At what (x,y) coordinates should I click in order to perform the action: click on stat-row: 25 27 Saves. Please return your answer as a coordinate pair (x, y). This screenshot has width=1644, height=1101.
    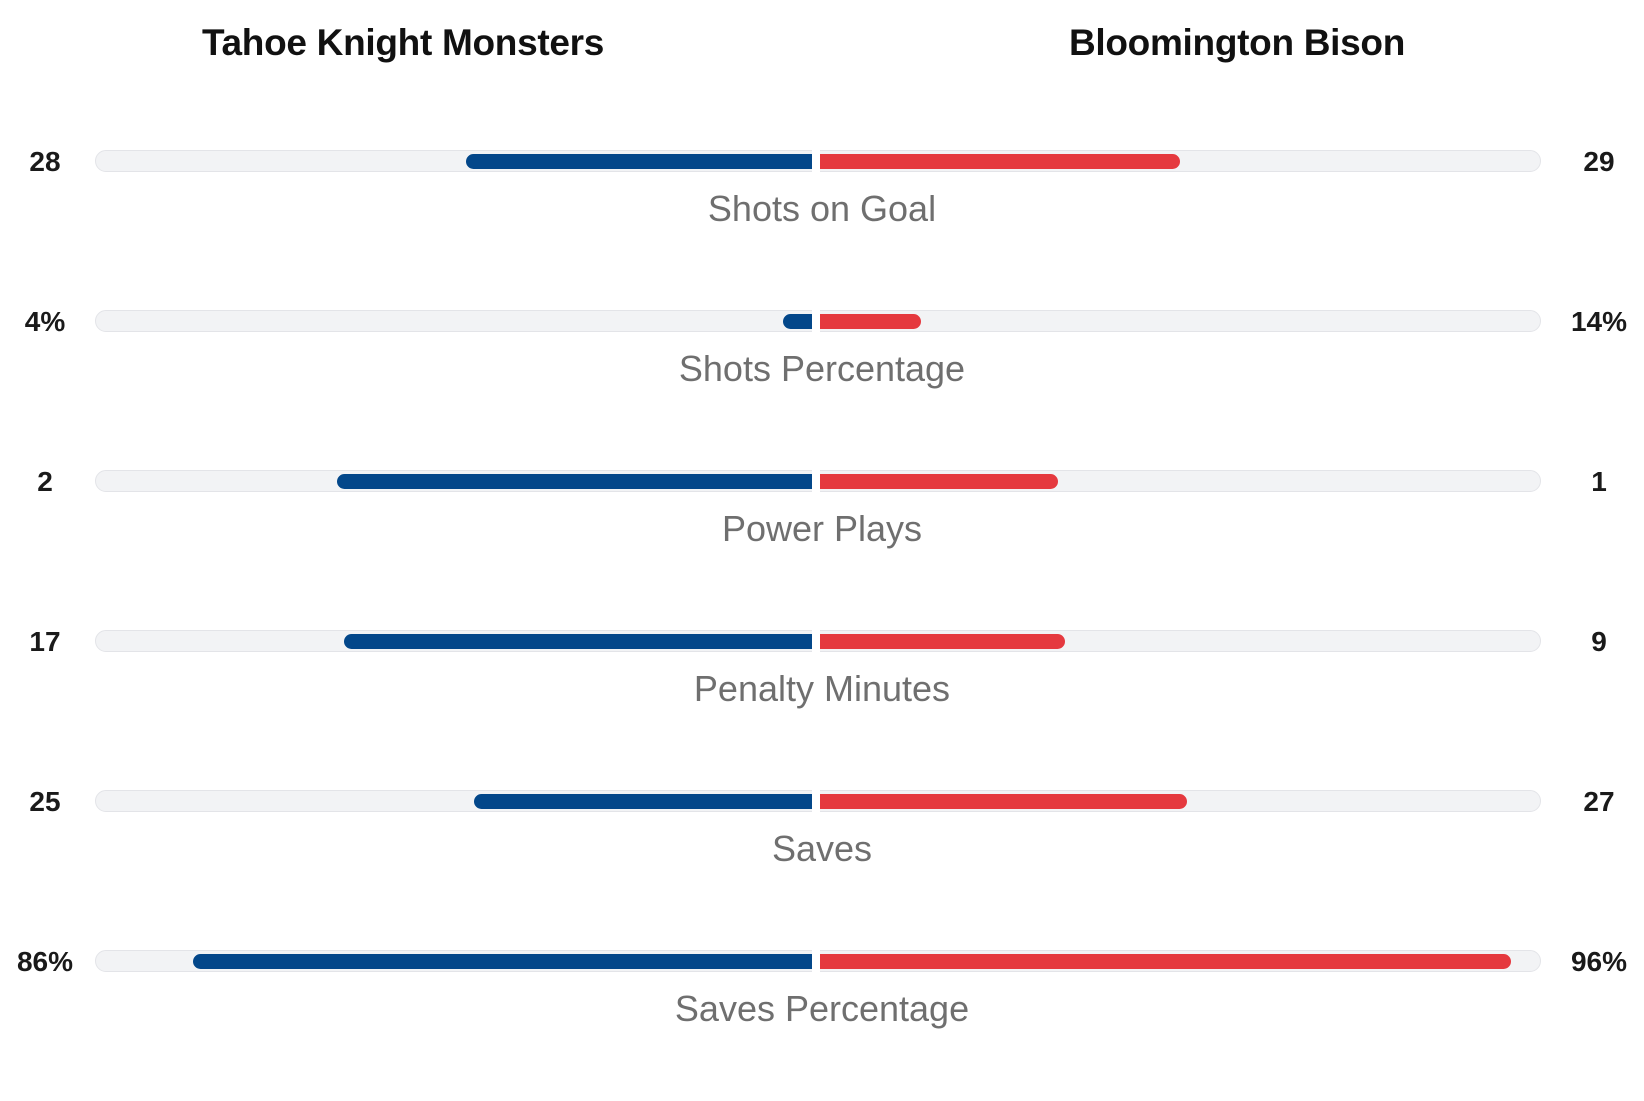
    Looking at the image, I should click on (822, 835).